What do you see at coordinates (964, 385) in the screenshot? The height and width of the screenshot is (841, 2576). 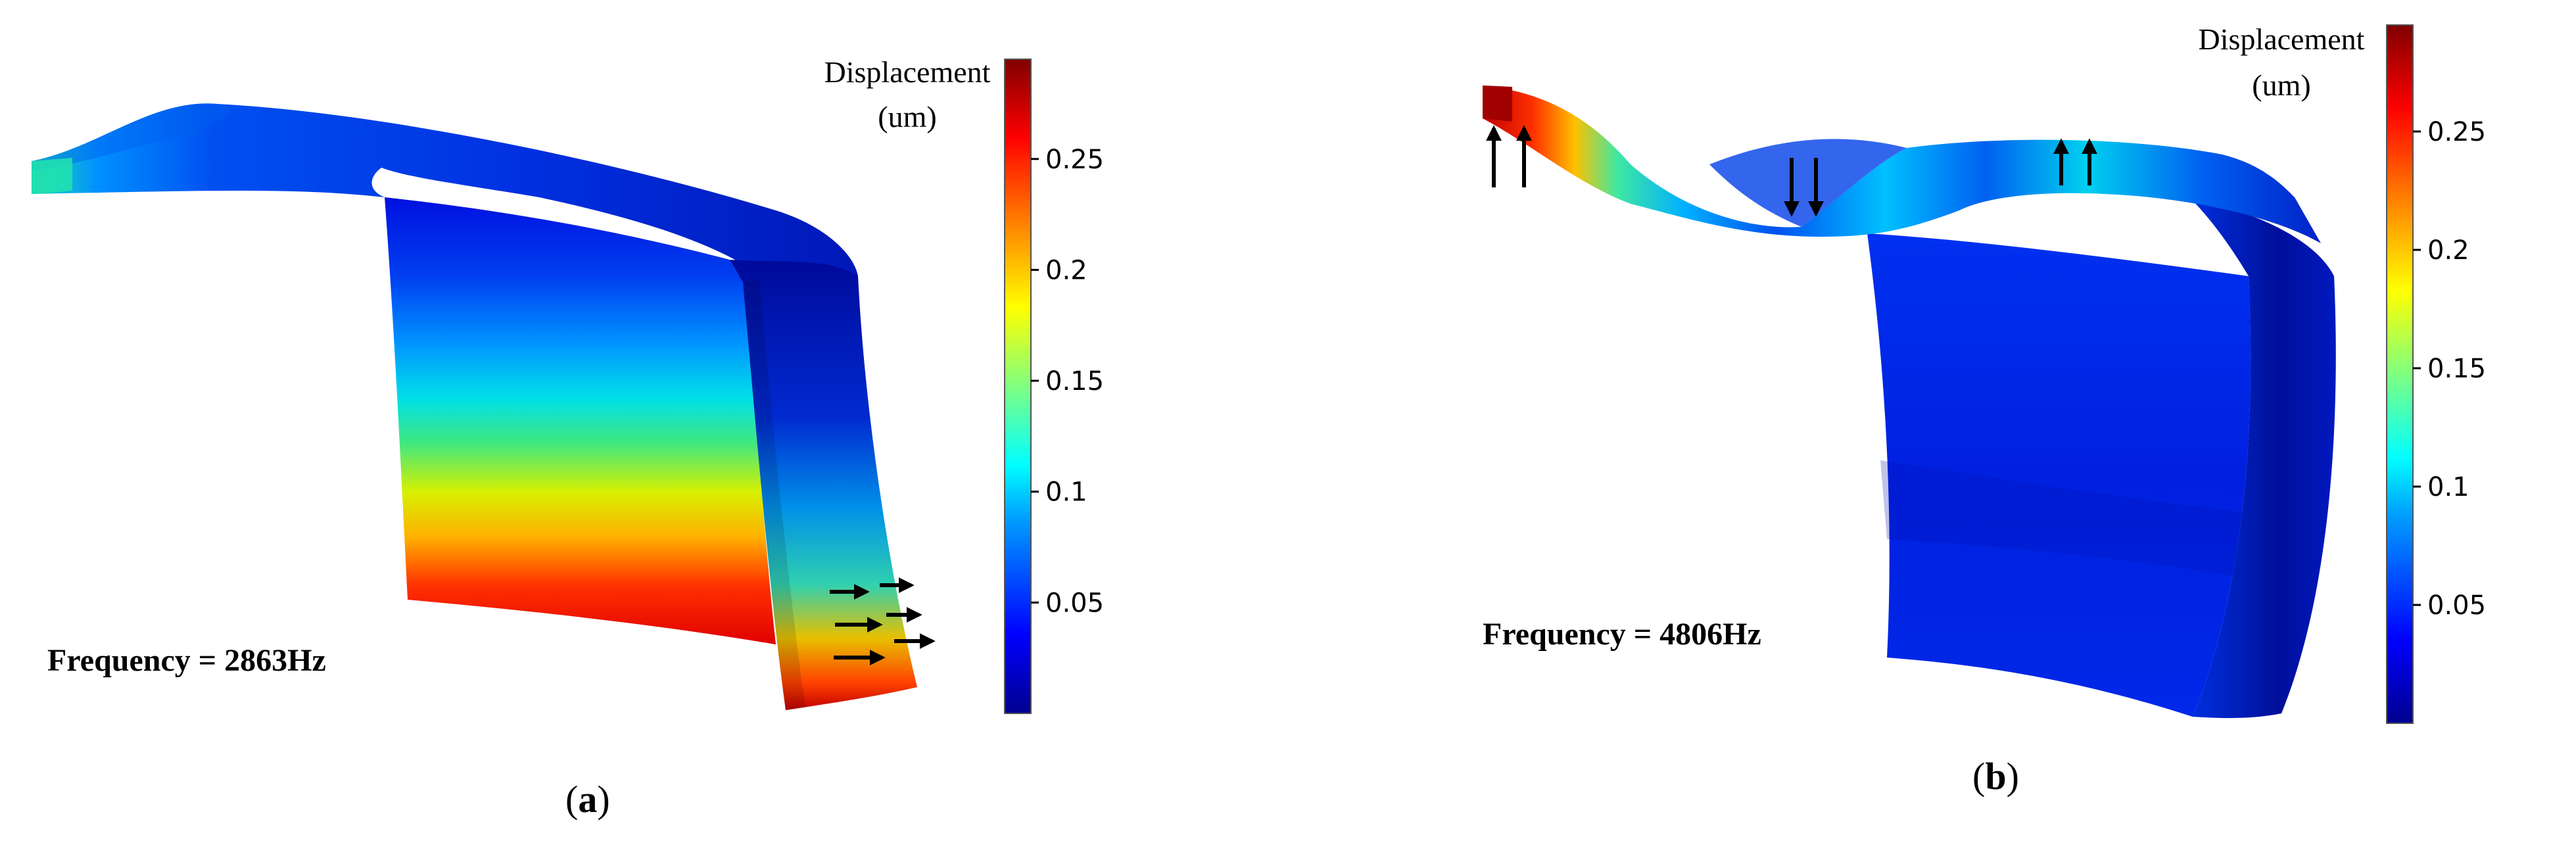 I see `panel-a-colorbar: Displacement (um) 0.25 0.2 0.15 0.1 0.05` at bounding box center [964, 385].